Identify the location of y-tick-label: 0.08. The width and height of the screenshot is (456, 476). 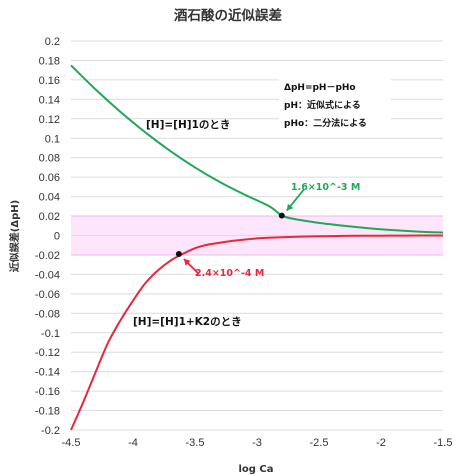
(49, 159).